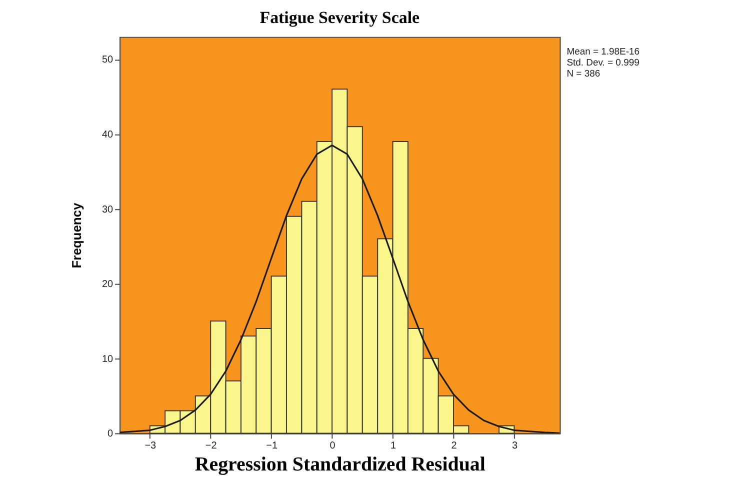 The height and width of the screenshot is (504, 750). I want to click on x-tick-label: 1, so click(393, 446).